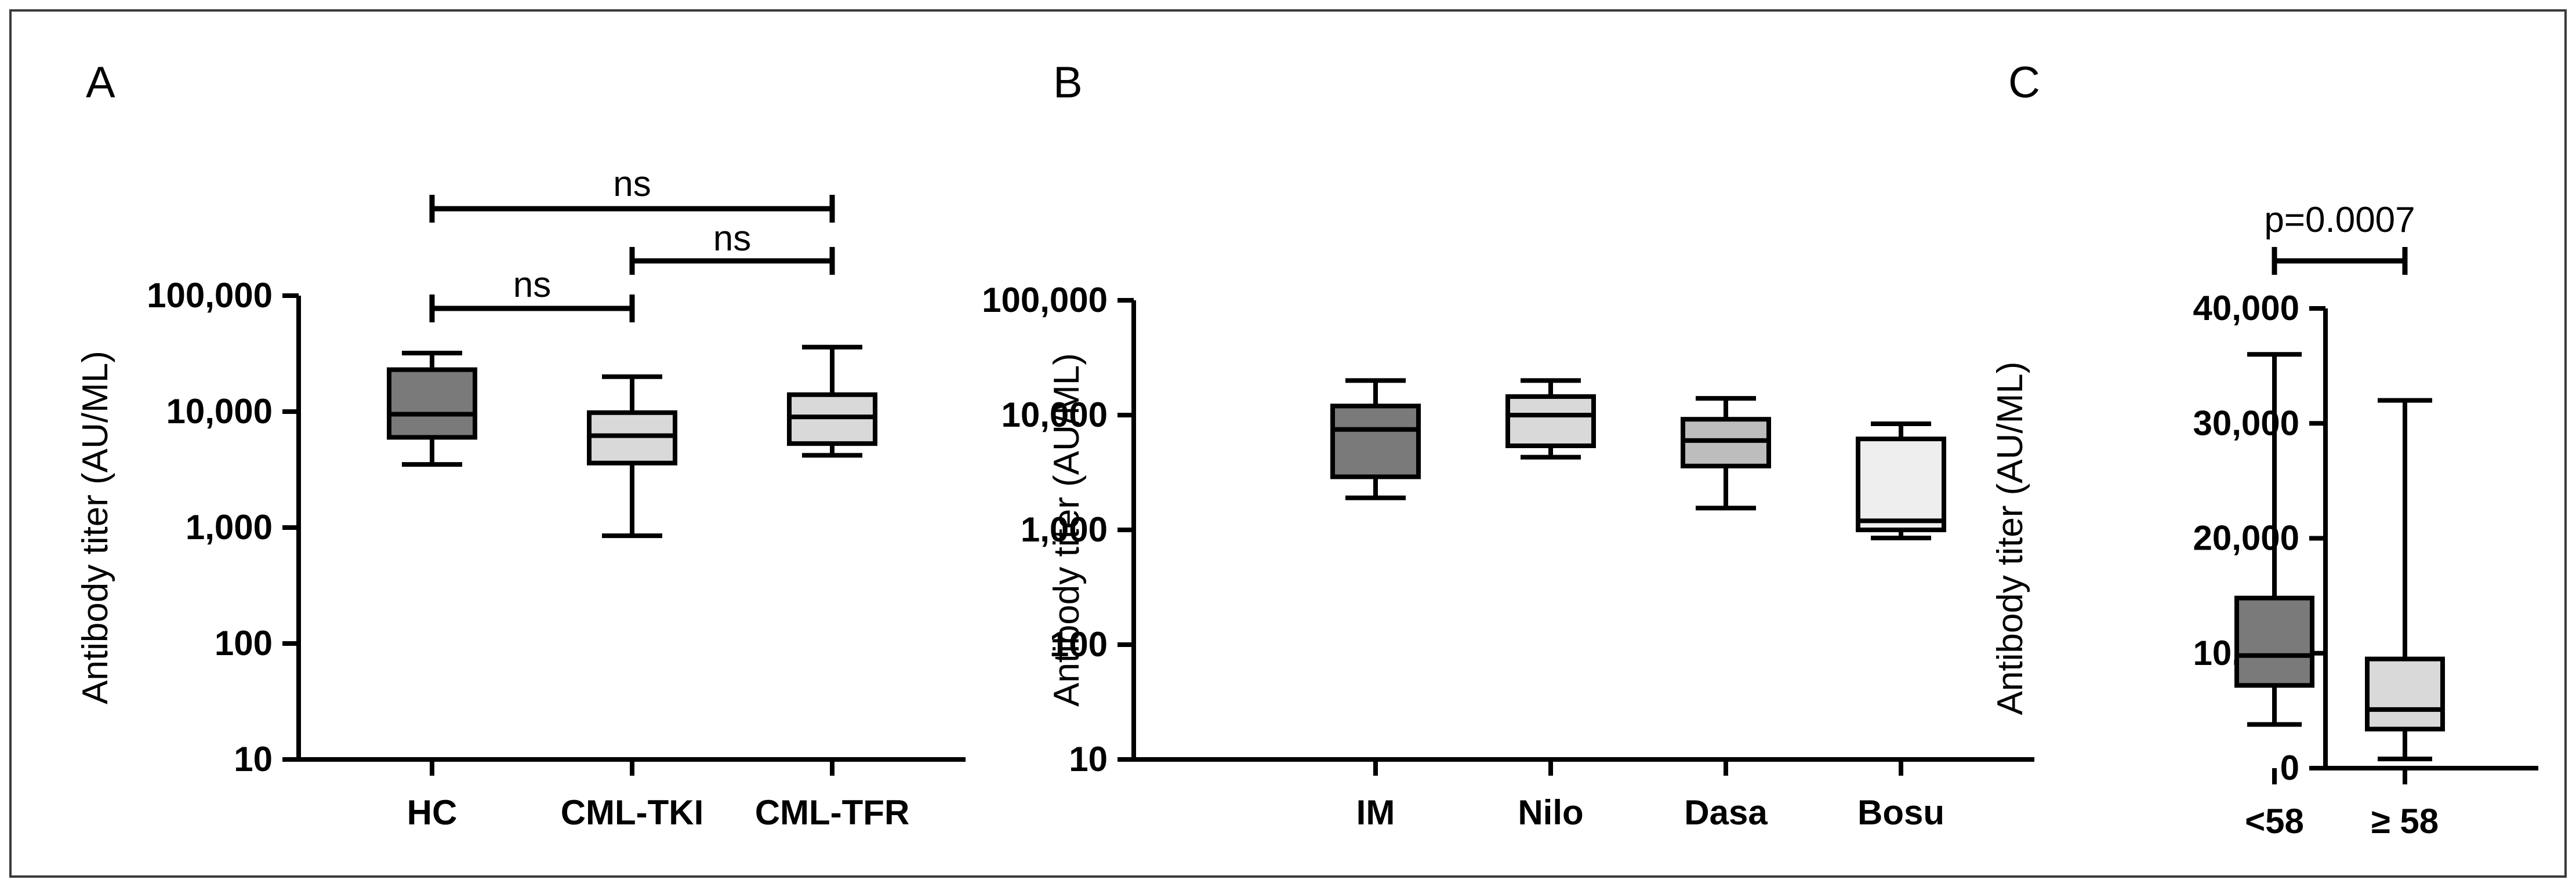  I want to click on panel-a-x-tick-label: HC, so click(432, 813).